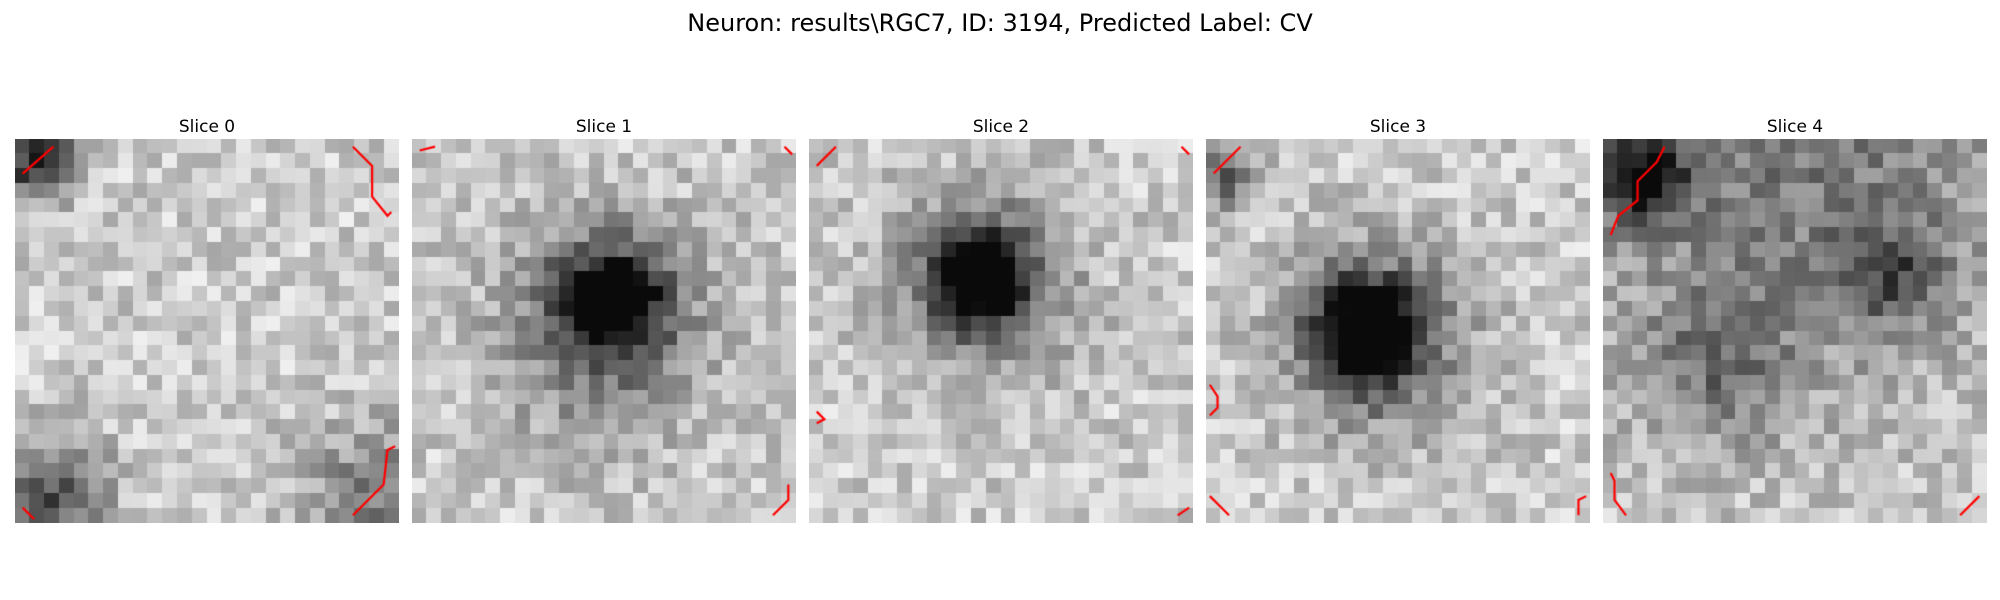 The width and height of the screenshot is (2000, 600). Describe the element at coordinates (207, 127) in the screenshot. I see `slice-title-0: Slice 0` at that location.